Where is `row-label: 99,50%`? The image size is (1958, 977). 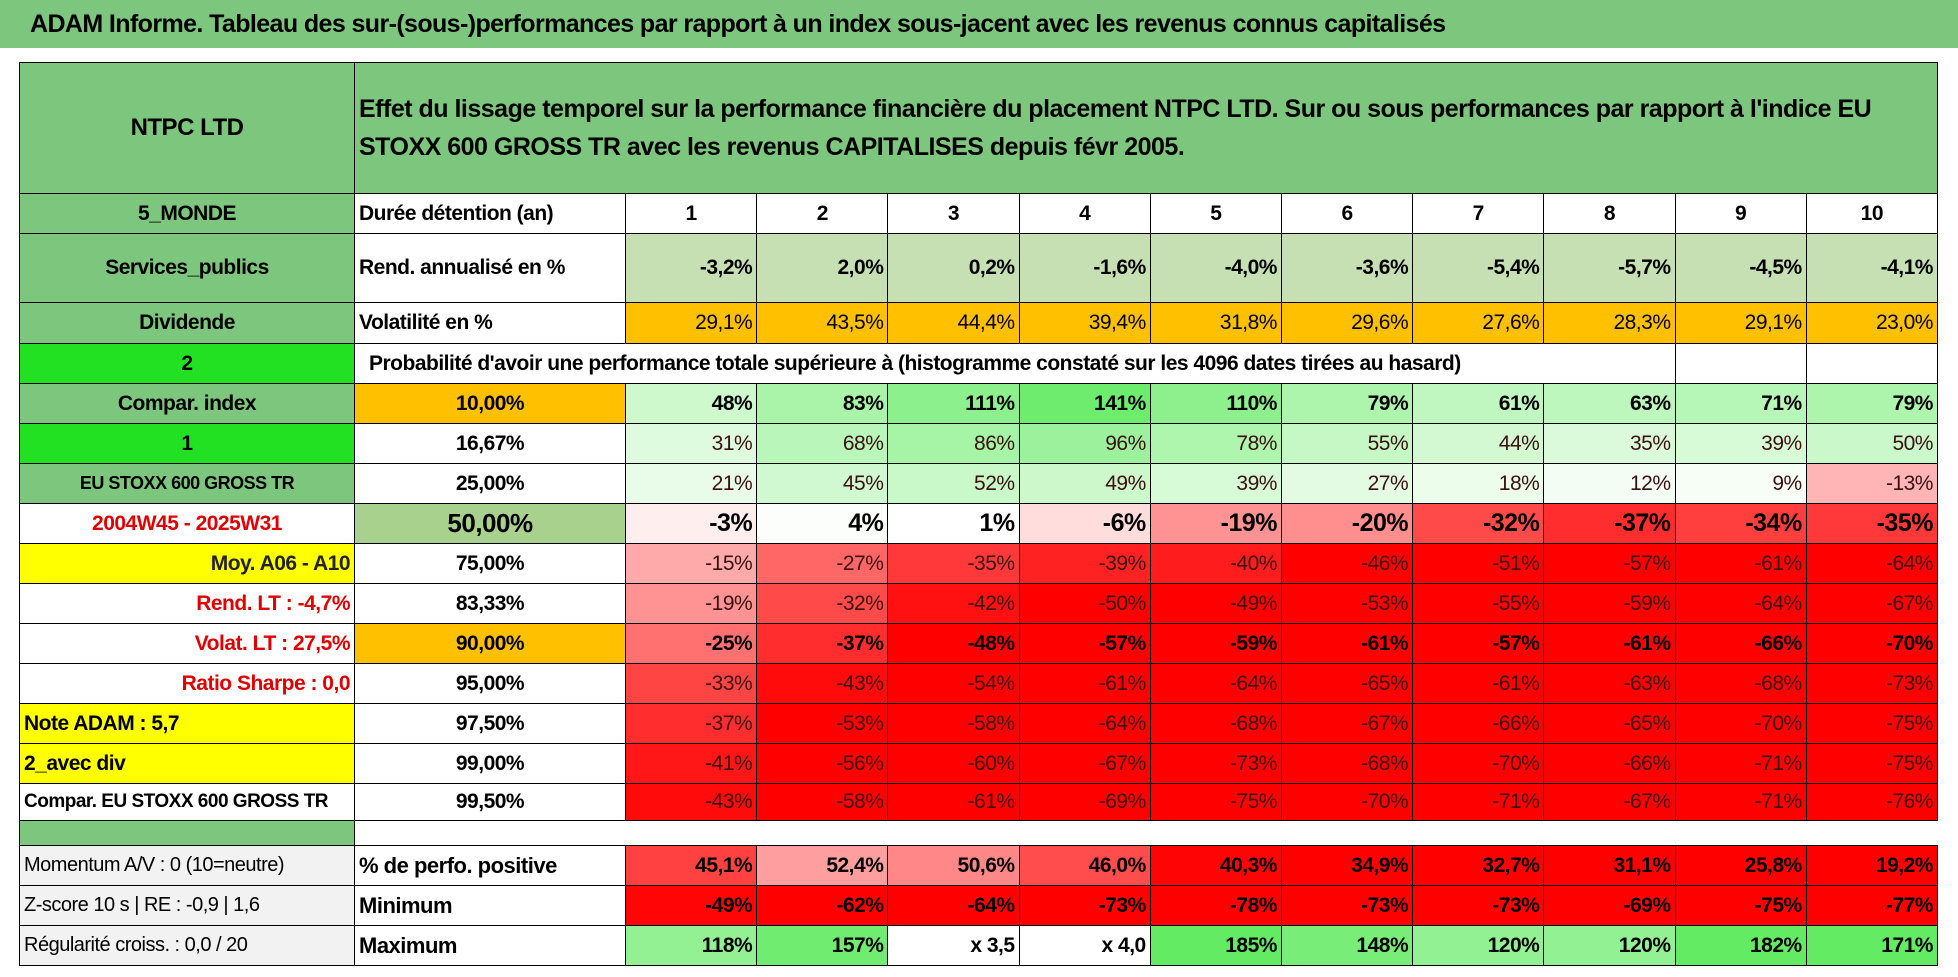 row-label: 99,50% is located at coordinates (490, 802).